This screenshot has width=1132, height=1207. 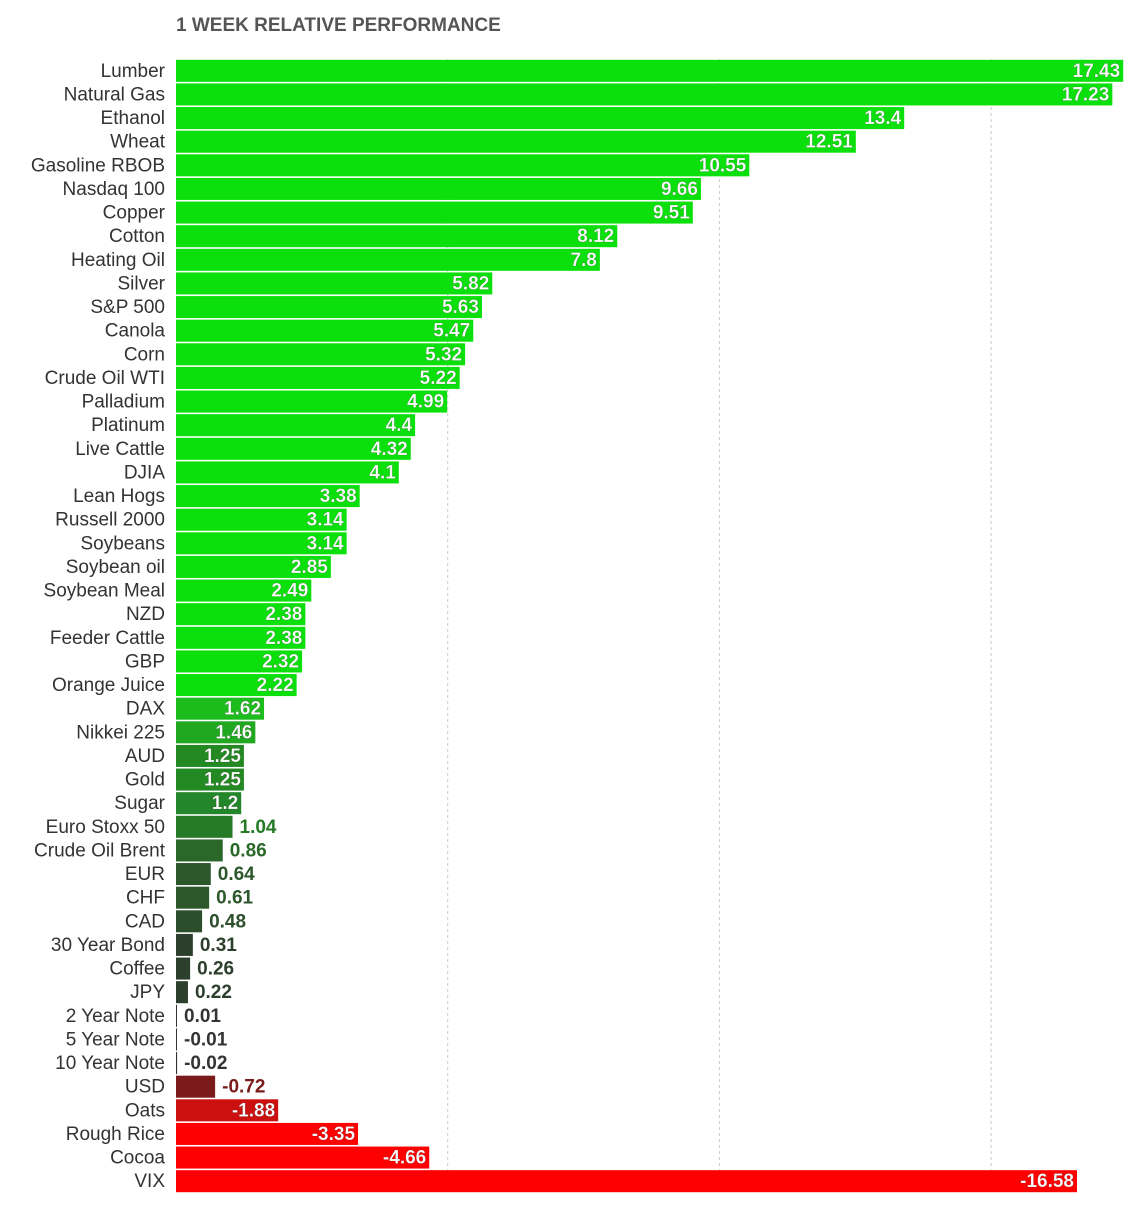 I want to click on category-label: Feeder Cattle, so click(x=107, y=638).